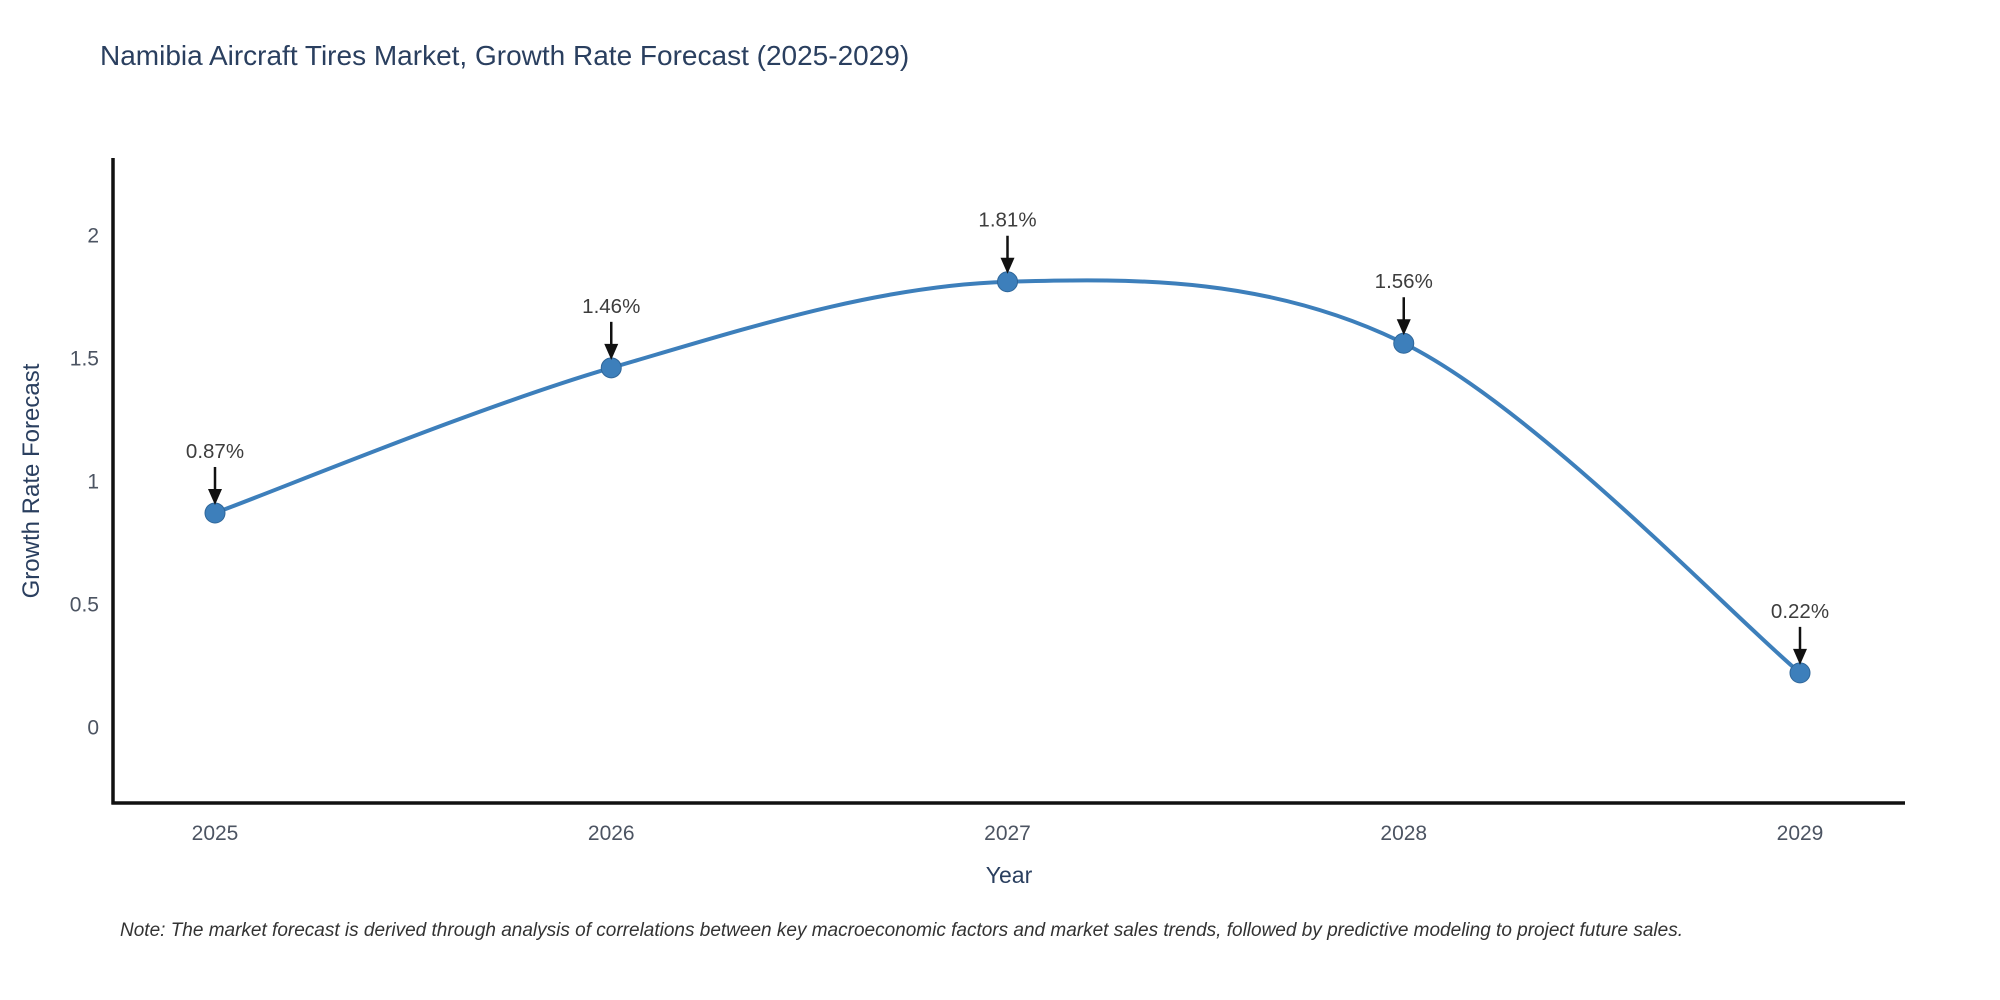  I want to click on data-point-label: 1.56%, so click(1404, 281).